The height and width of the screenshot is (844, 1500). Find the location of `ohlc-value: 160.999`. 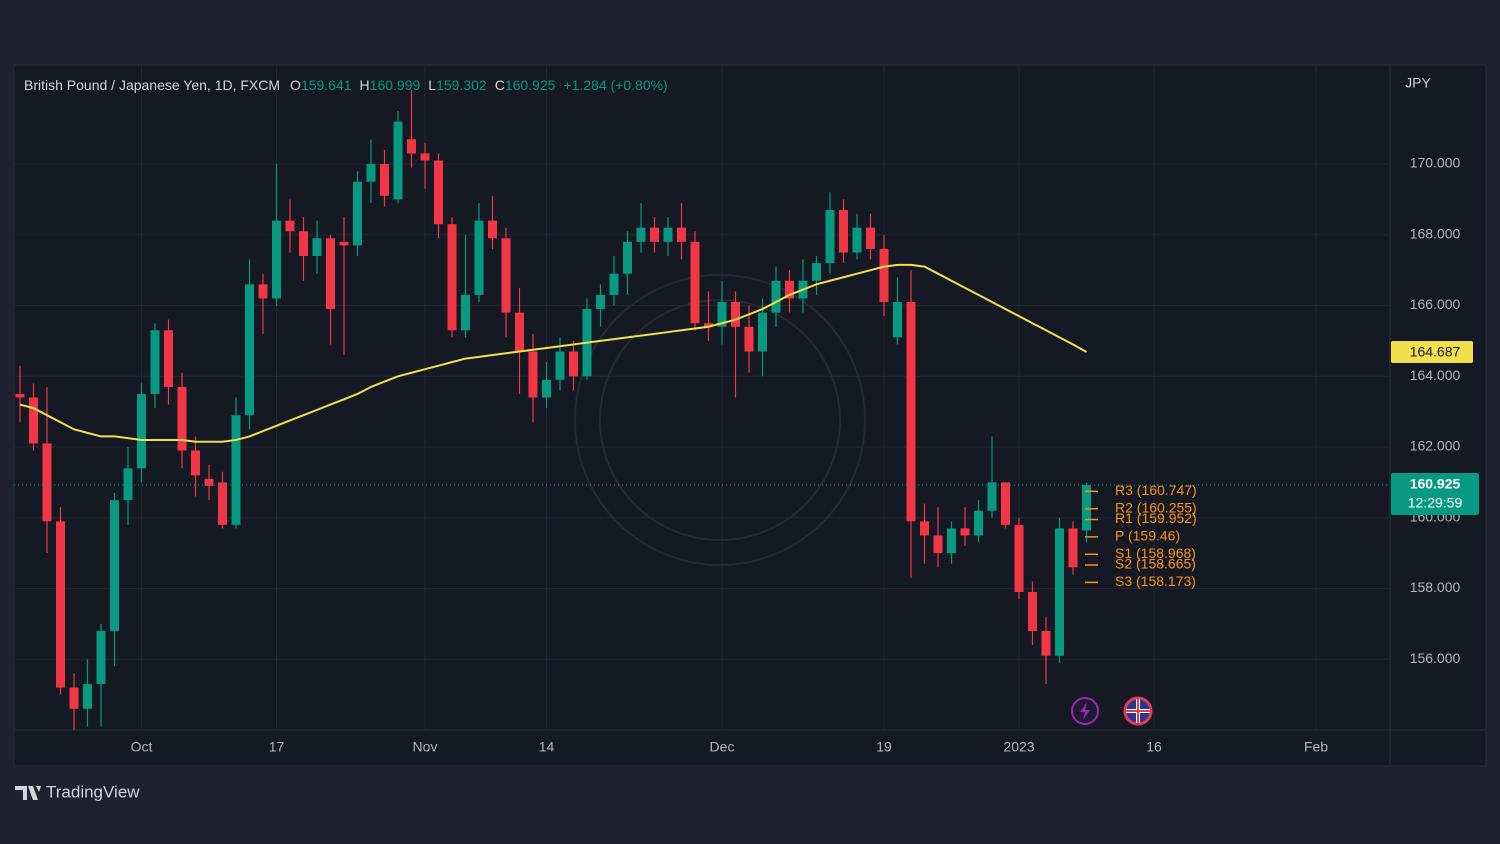

ohlc-value: 160.999 is located at coordinates (395, 85).